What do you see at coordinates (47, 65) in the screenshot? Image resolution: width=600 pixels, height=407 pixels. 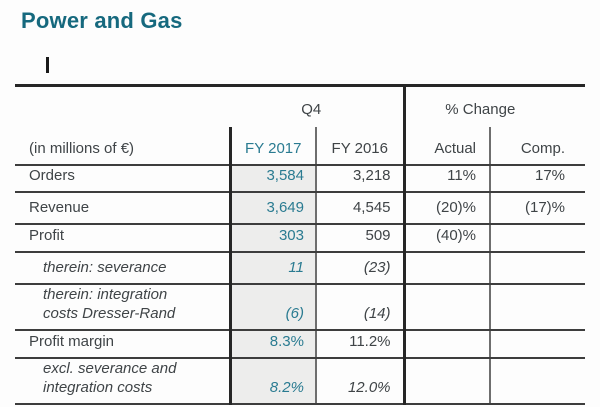 I see `text-cursor-mark` at bounding box center [47, 65].